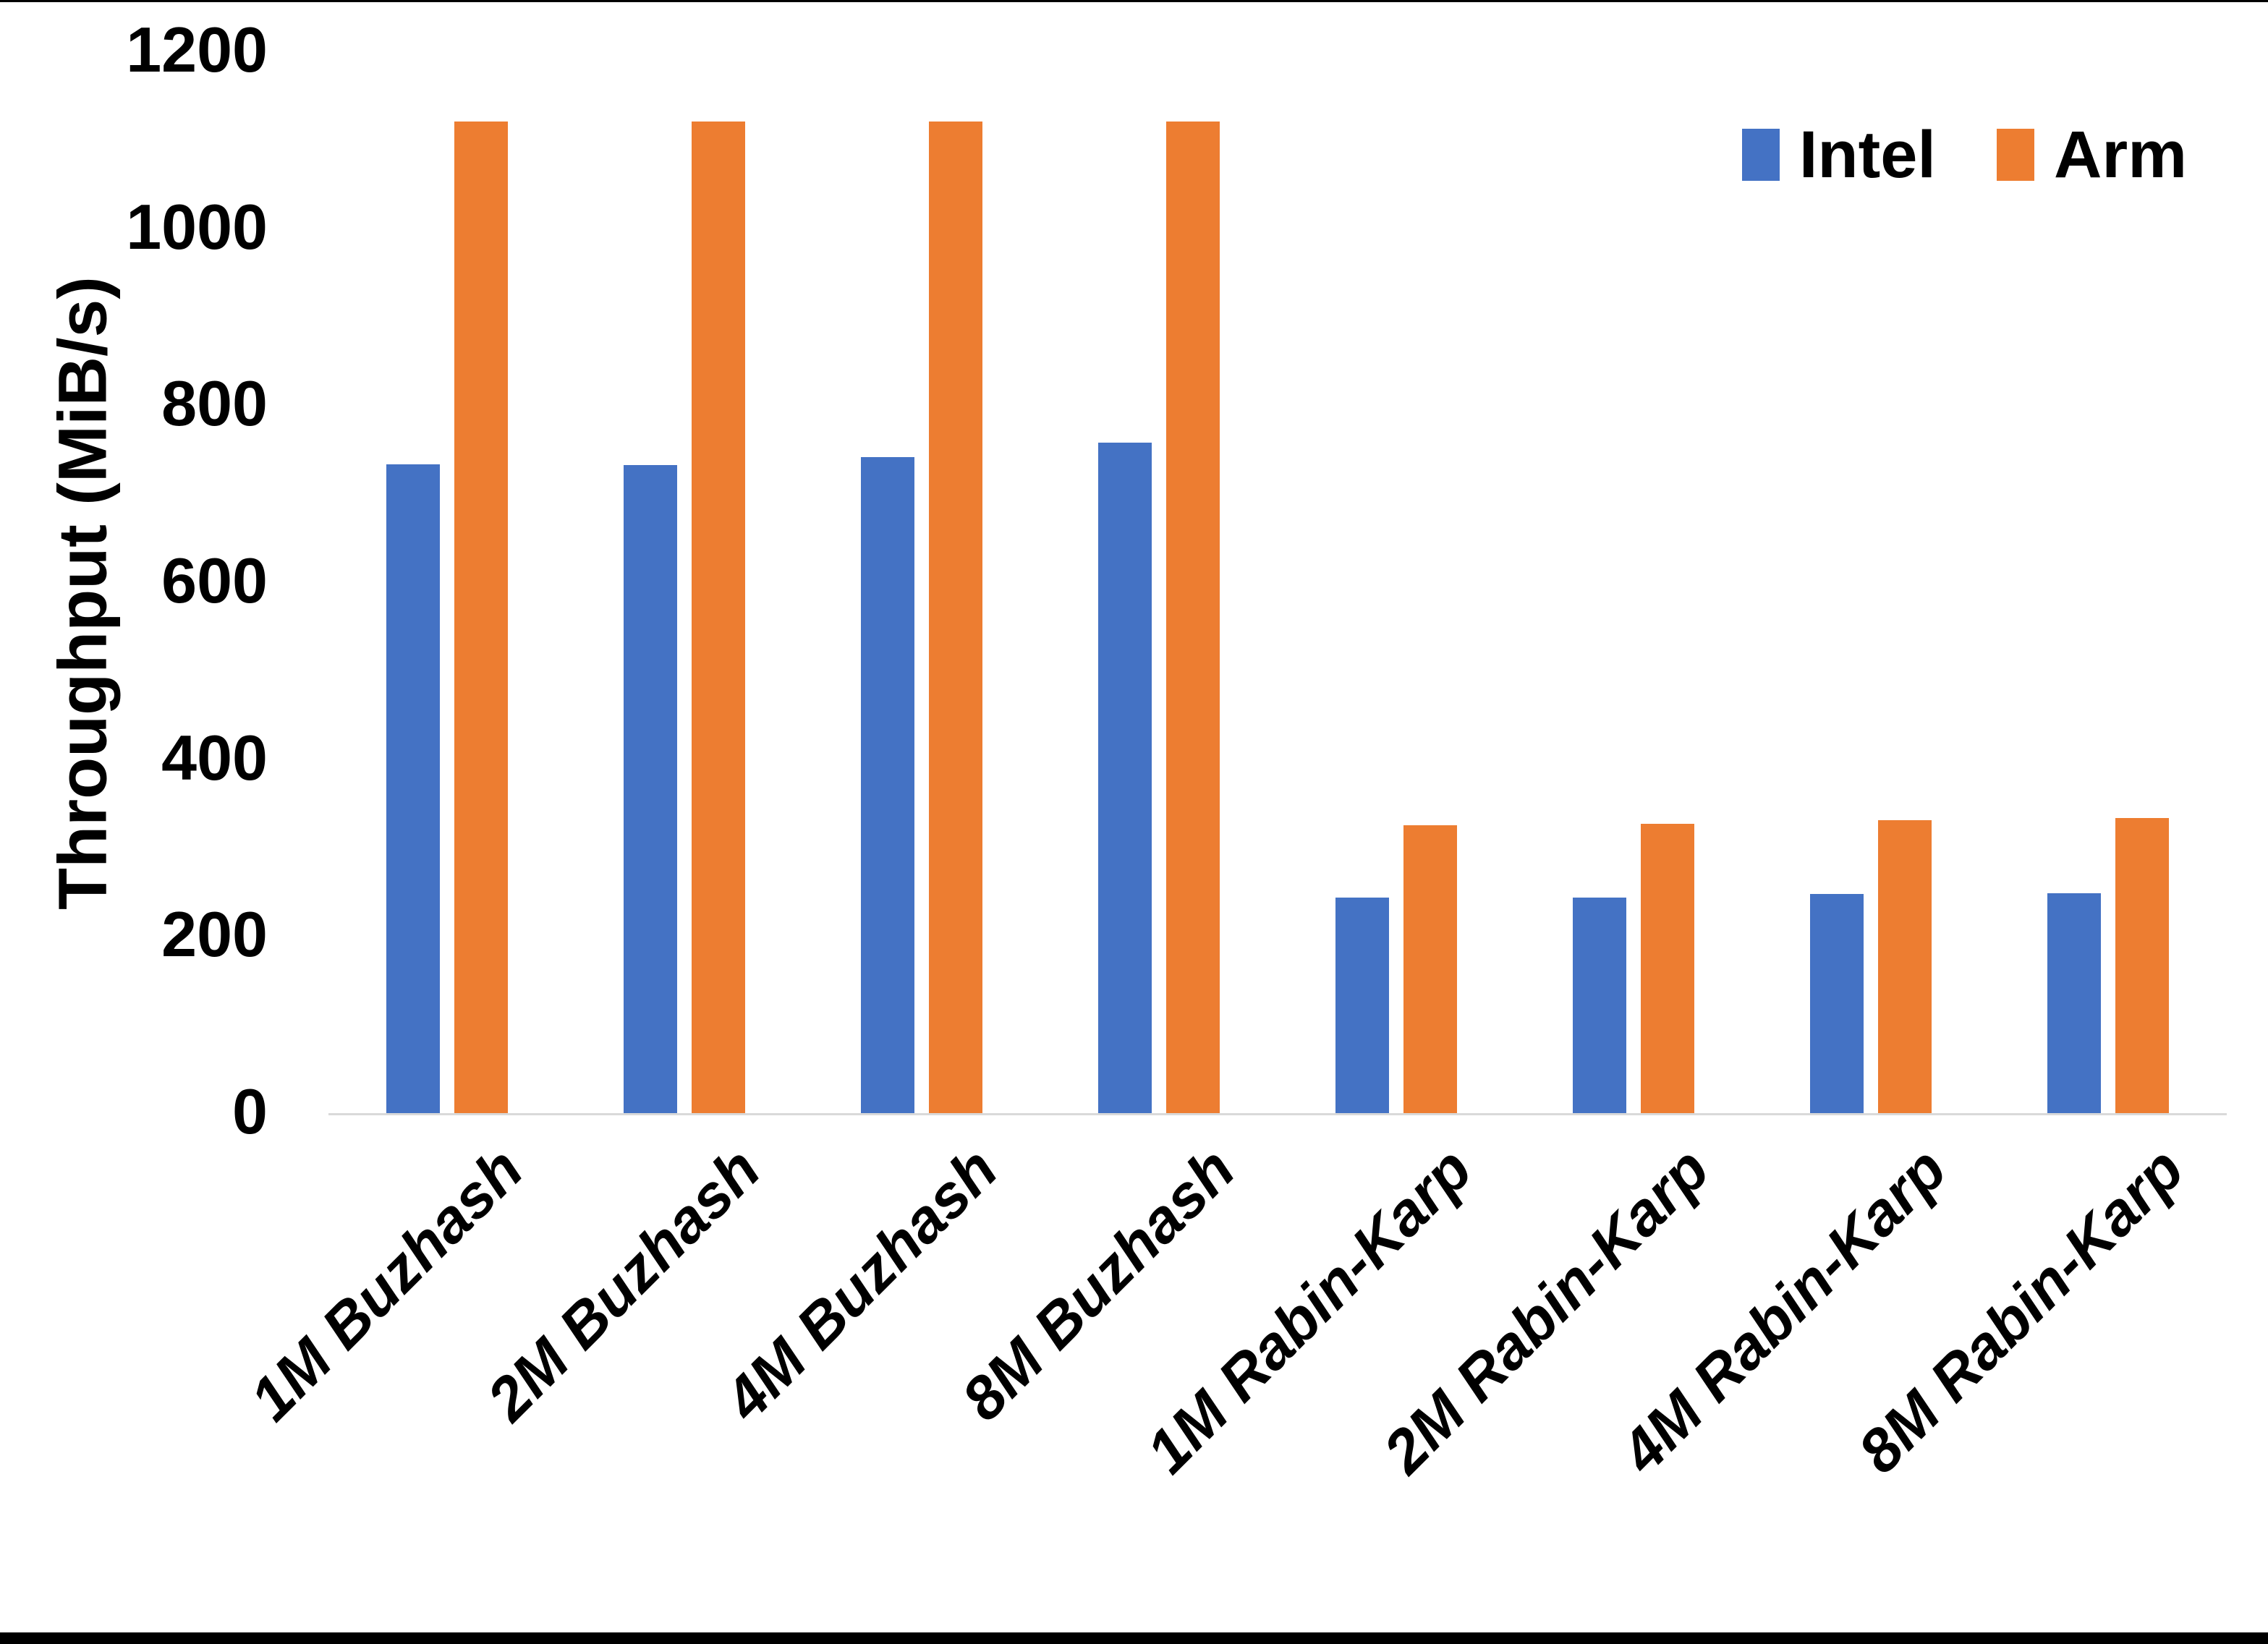  I want to click on bar-intel-1m-buzhash, so click(413, 789).